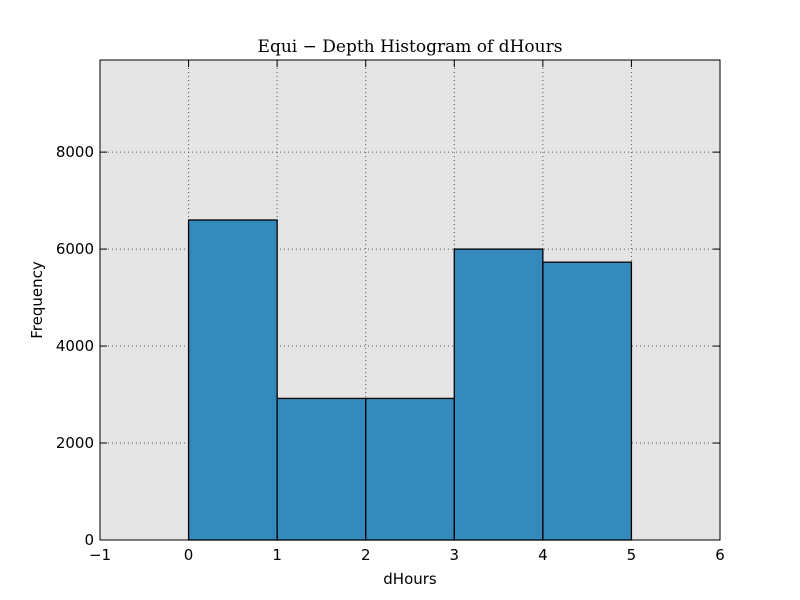 The image size is (800, 600). What do you see at coordinates (366, 555) in the screenshot?
I see `x-tick-label: 2` at bounding box center [366, 555].